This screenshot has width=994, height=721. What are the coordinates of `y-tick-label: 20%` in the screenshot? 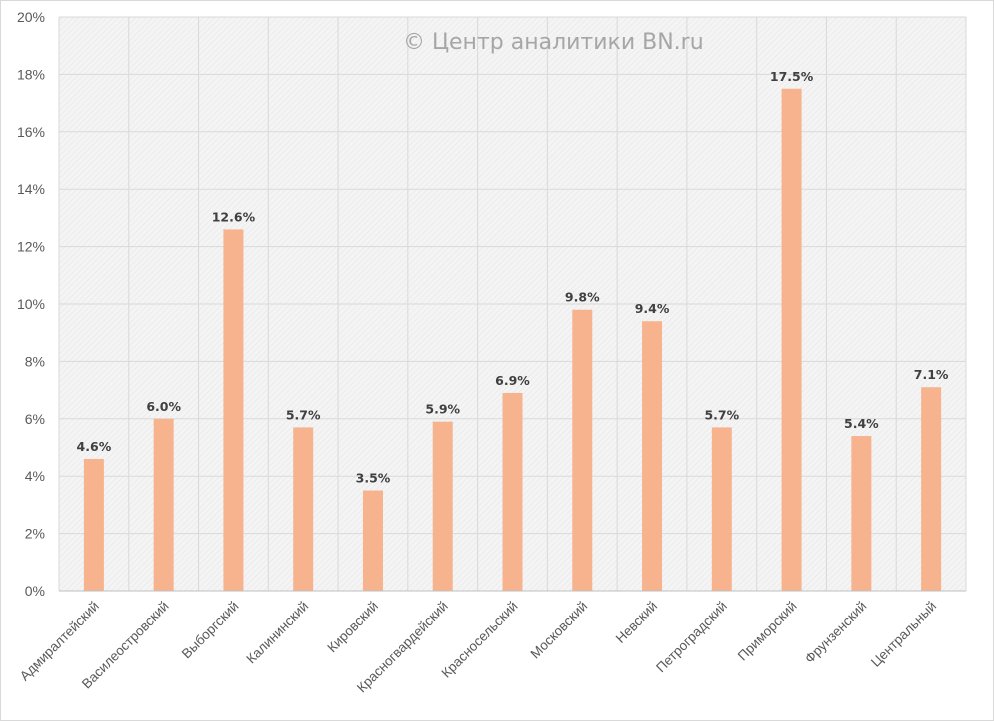 It's located at (31, 17).